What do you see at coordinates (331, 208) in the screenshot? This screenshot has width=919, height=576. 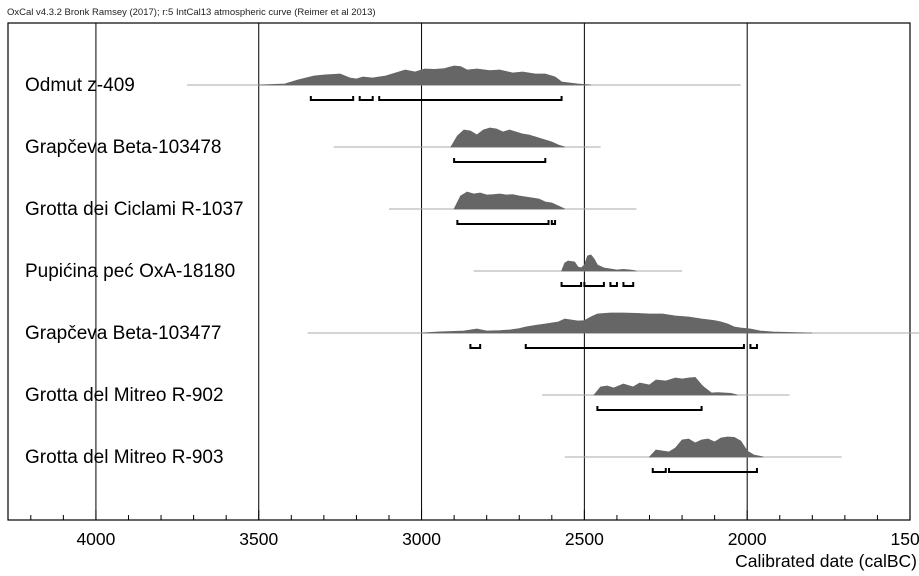 I see `series-2: Grotta dei Ciclami R-1037` at bounding box center [331, 208].